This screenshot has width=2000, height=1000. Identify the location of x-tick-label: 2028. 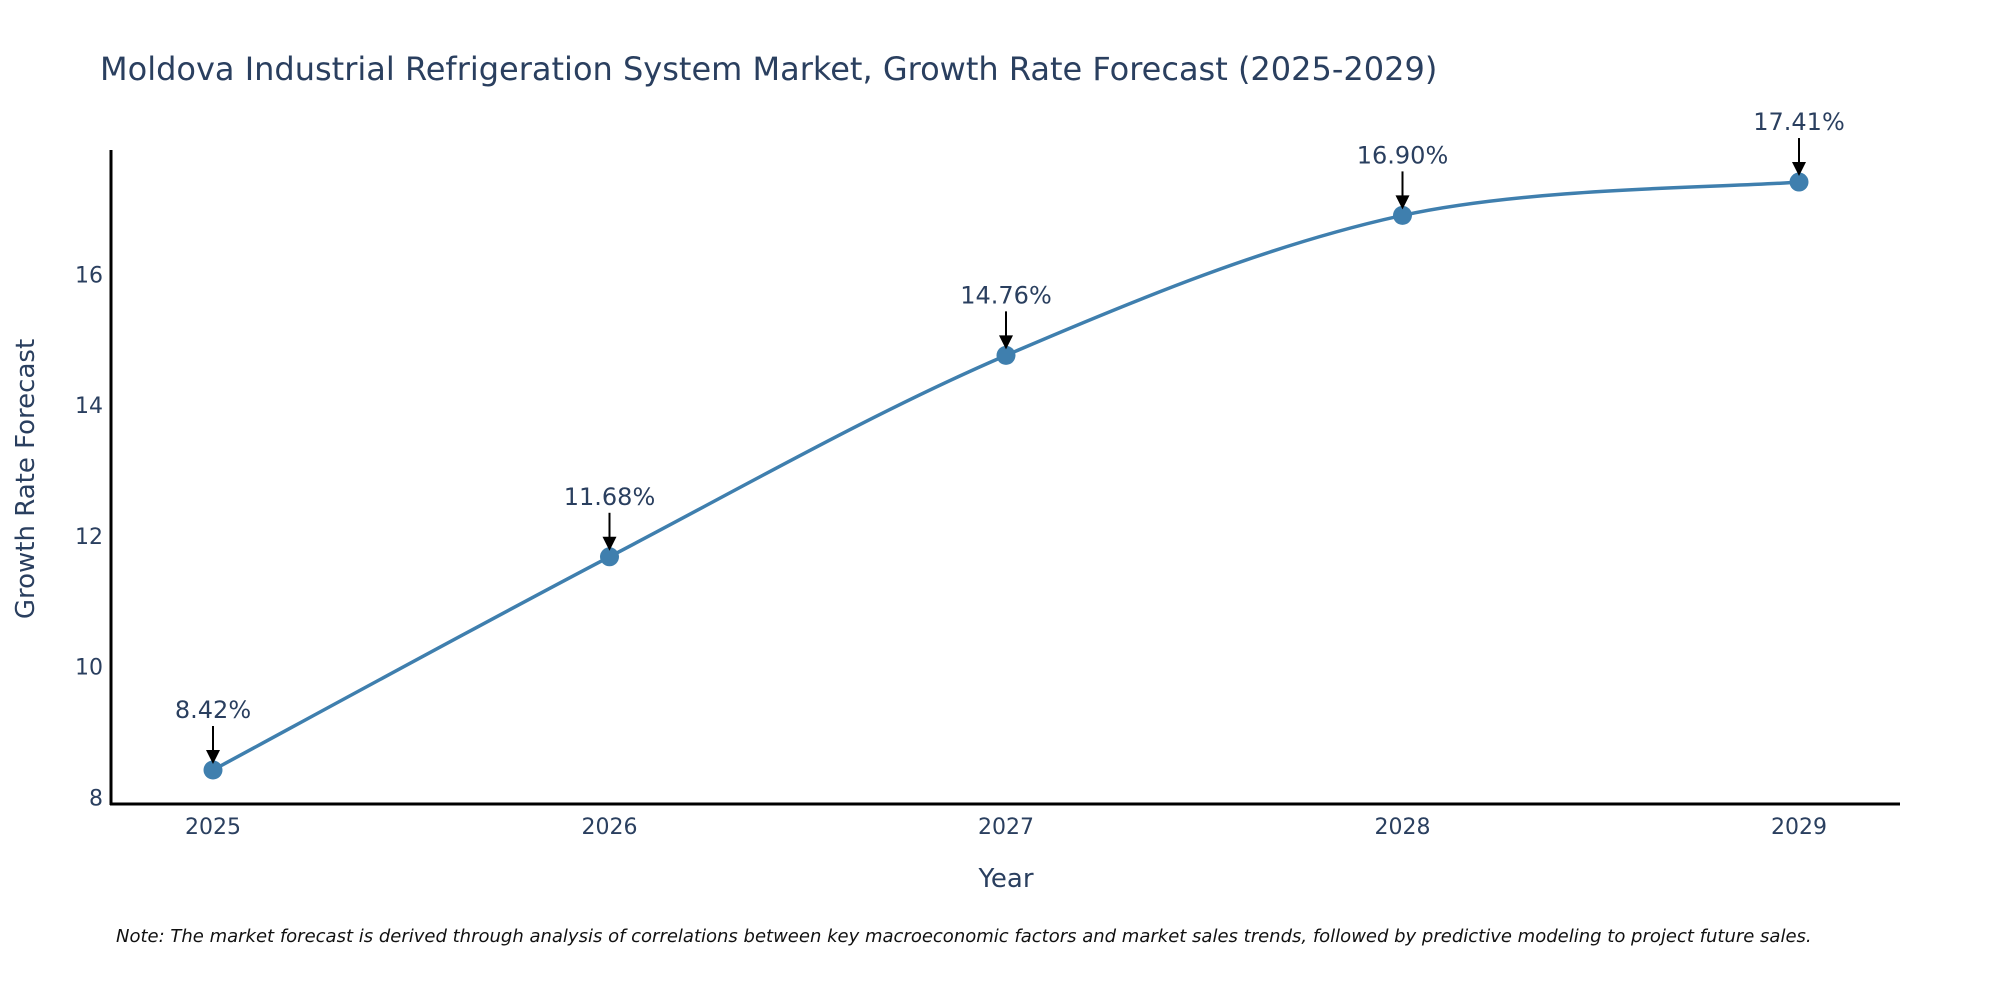
(1403, 827).